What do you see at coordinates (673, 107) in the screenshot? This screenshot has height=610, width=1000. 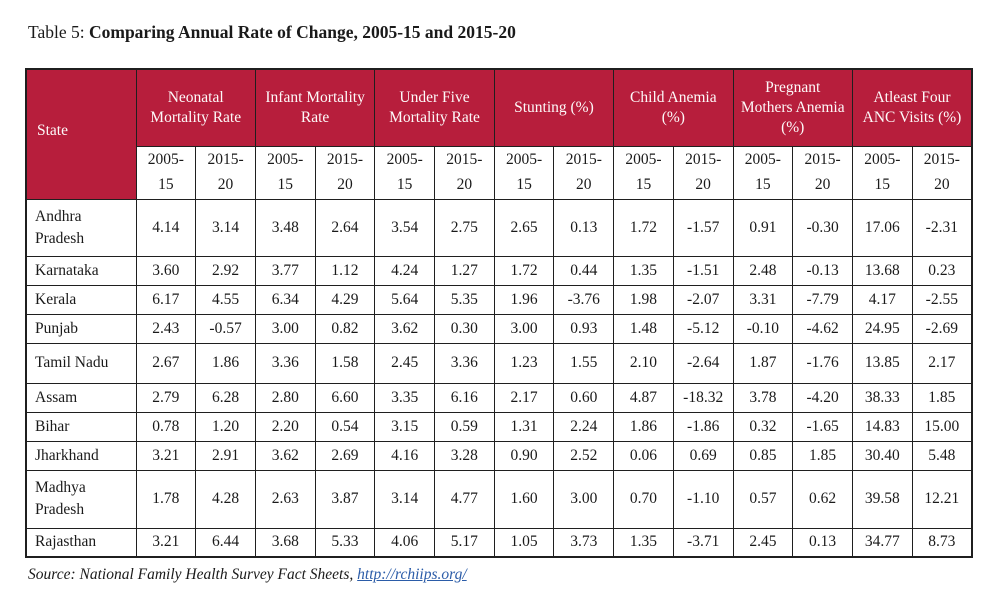 I see `header-child-anemia: Child Anemia (%)` at bounding box center [673, 107].